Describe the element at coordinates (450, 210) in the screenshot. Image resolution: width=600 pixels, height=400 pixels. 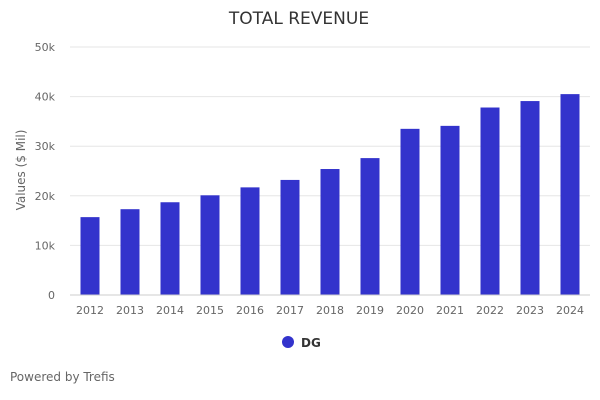
I see `bar-2021` at that location.